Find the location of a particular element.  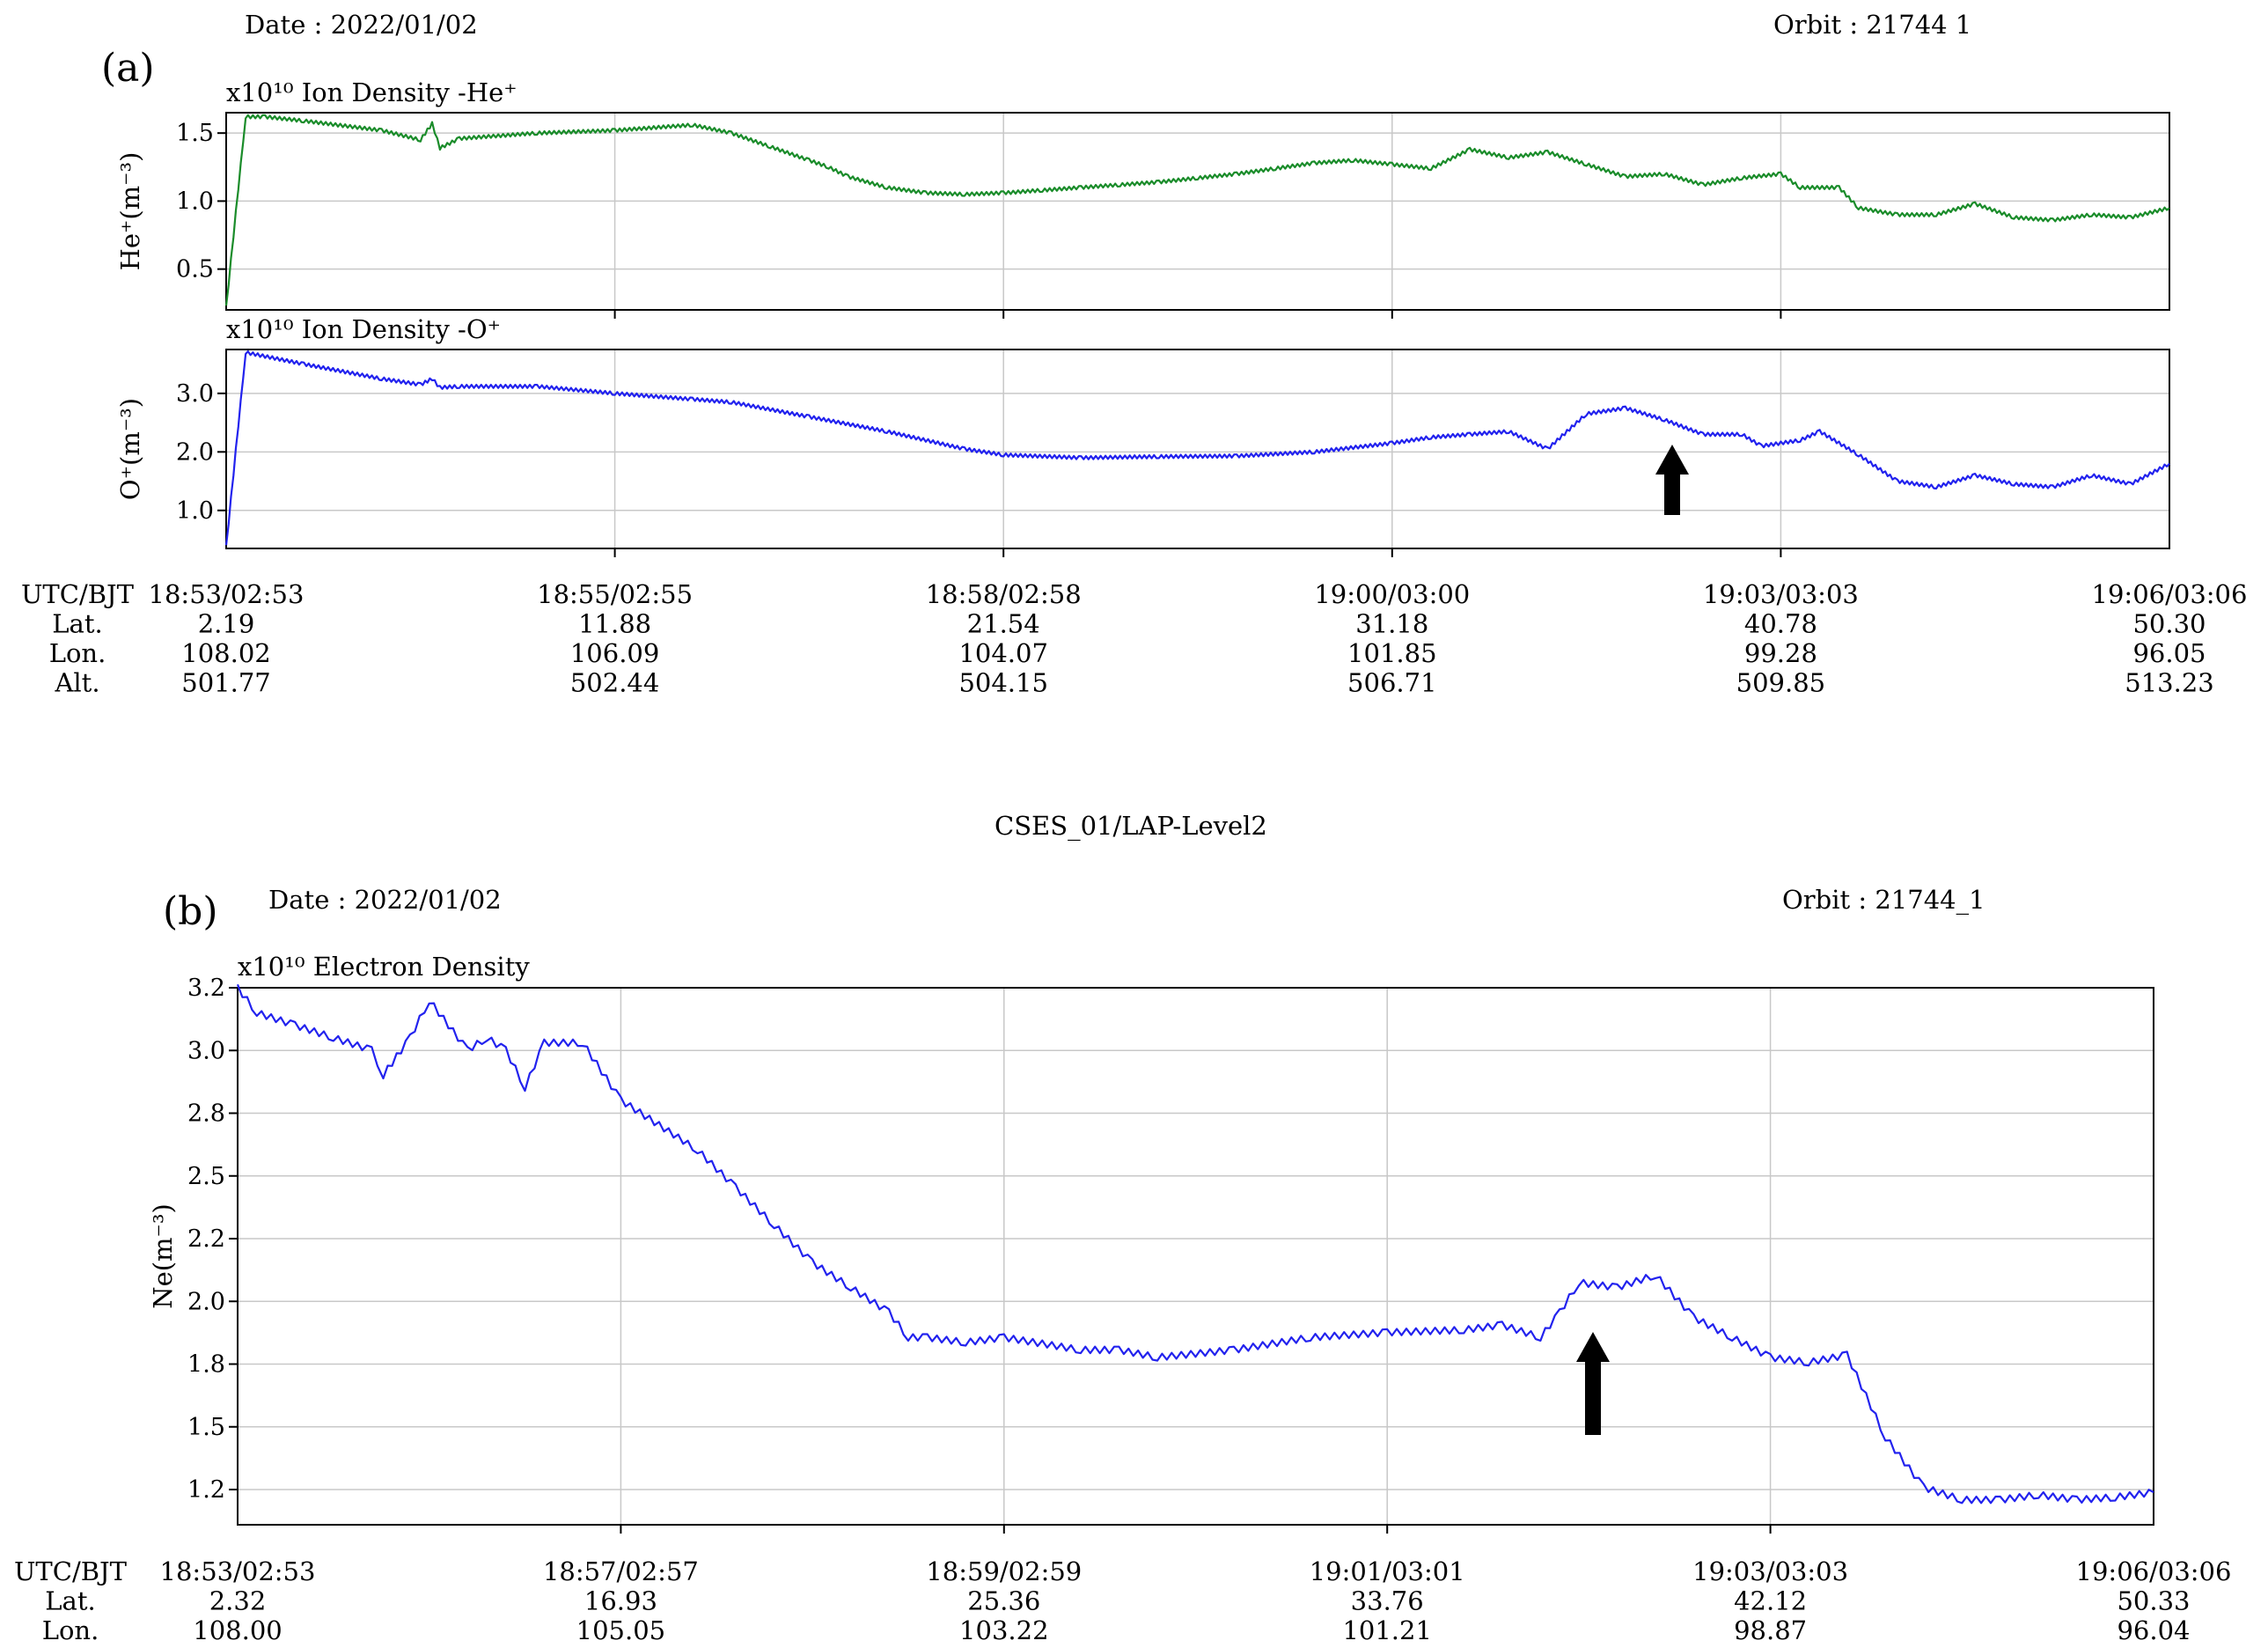

info-cell: 101.85 is located at coordinates (1391, 653).